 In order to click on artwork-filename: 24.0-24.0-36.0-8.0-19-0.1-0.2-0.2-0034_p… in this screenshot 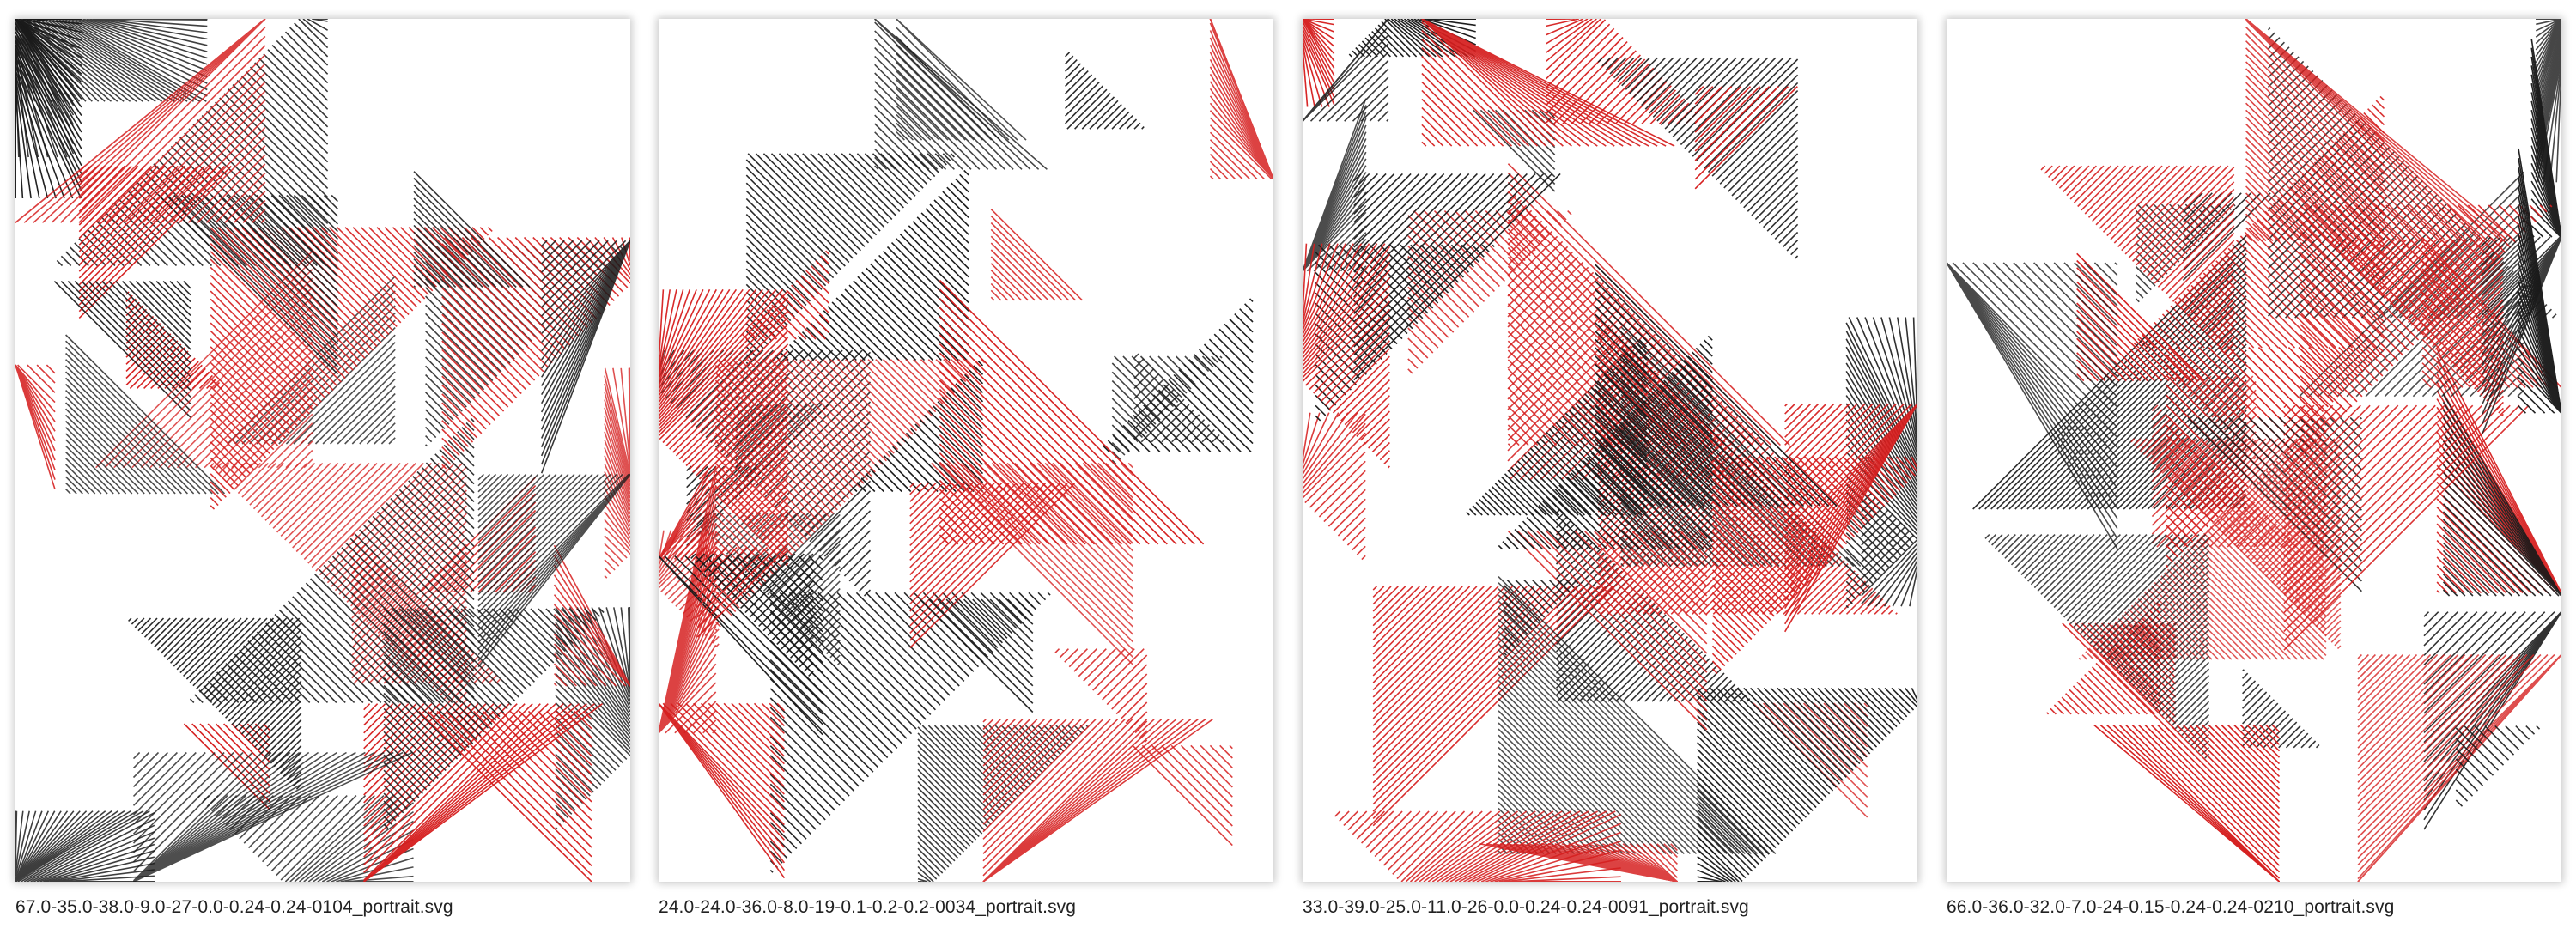, I will do `click(868, 907)`.